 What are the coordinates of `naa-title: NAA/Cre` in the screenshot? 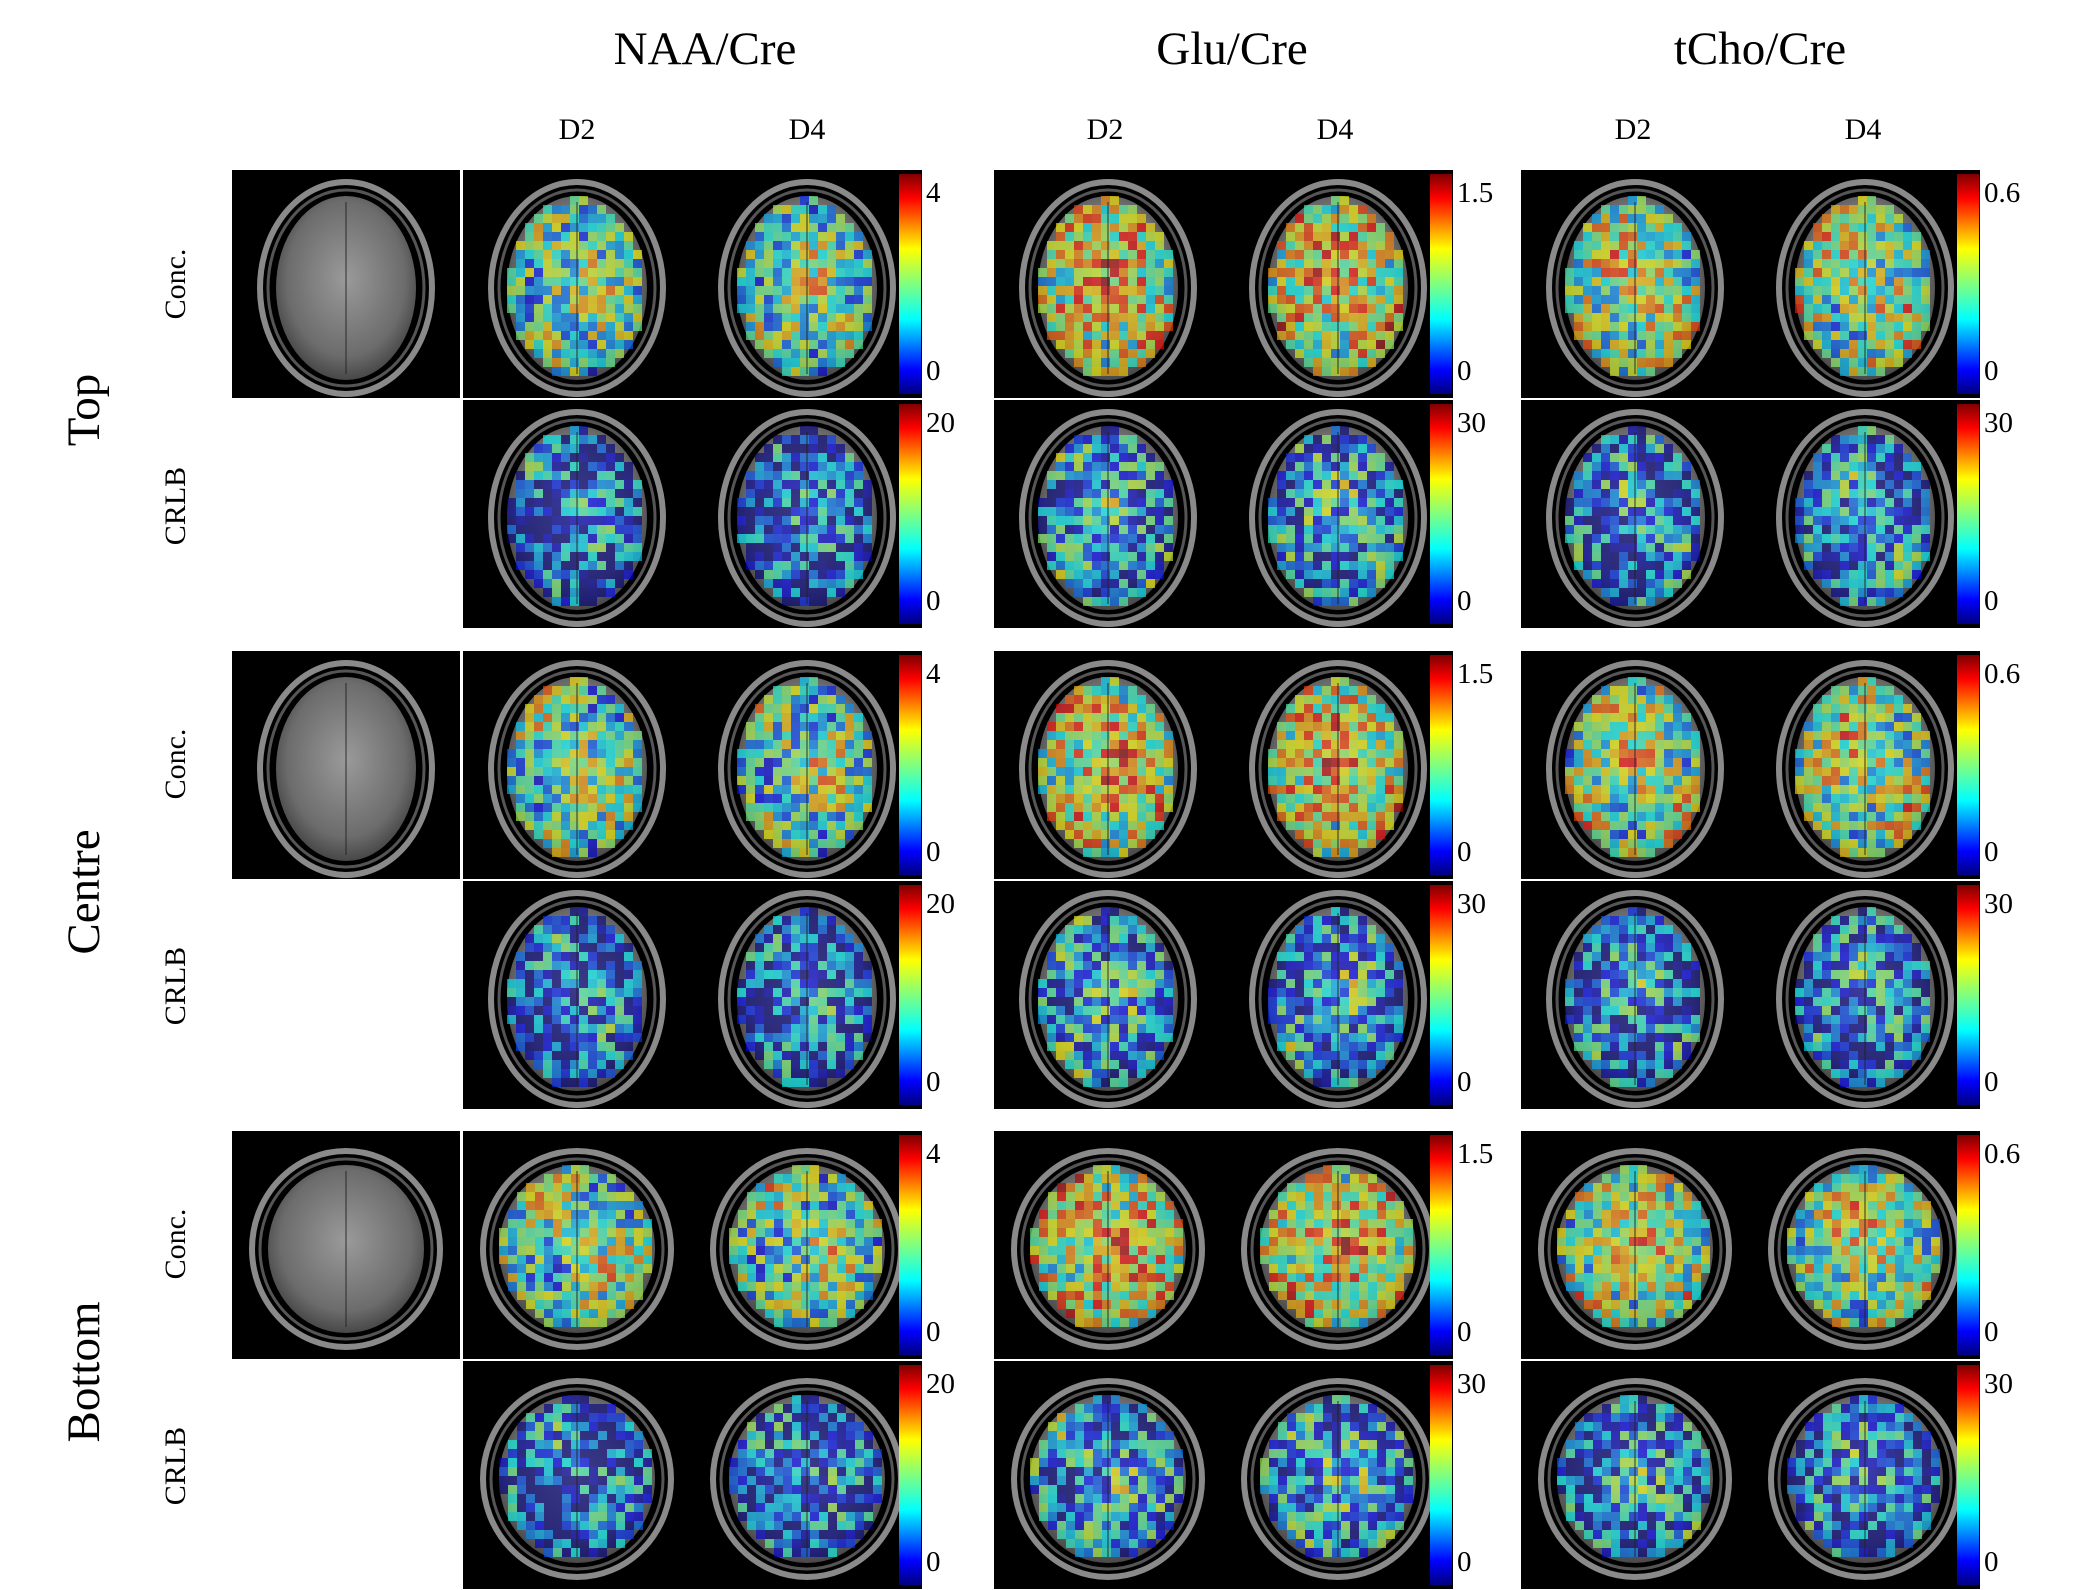 It's located at (705, 49).